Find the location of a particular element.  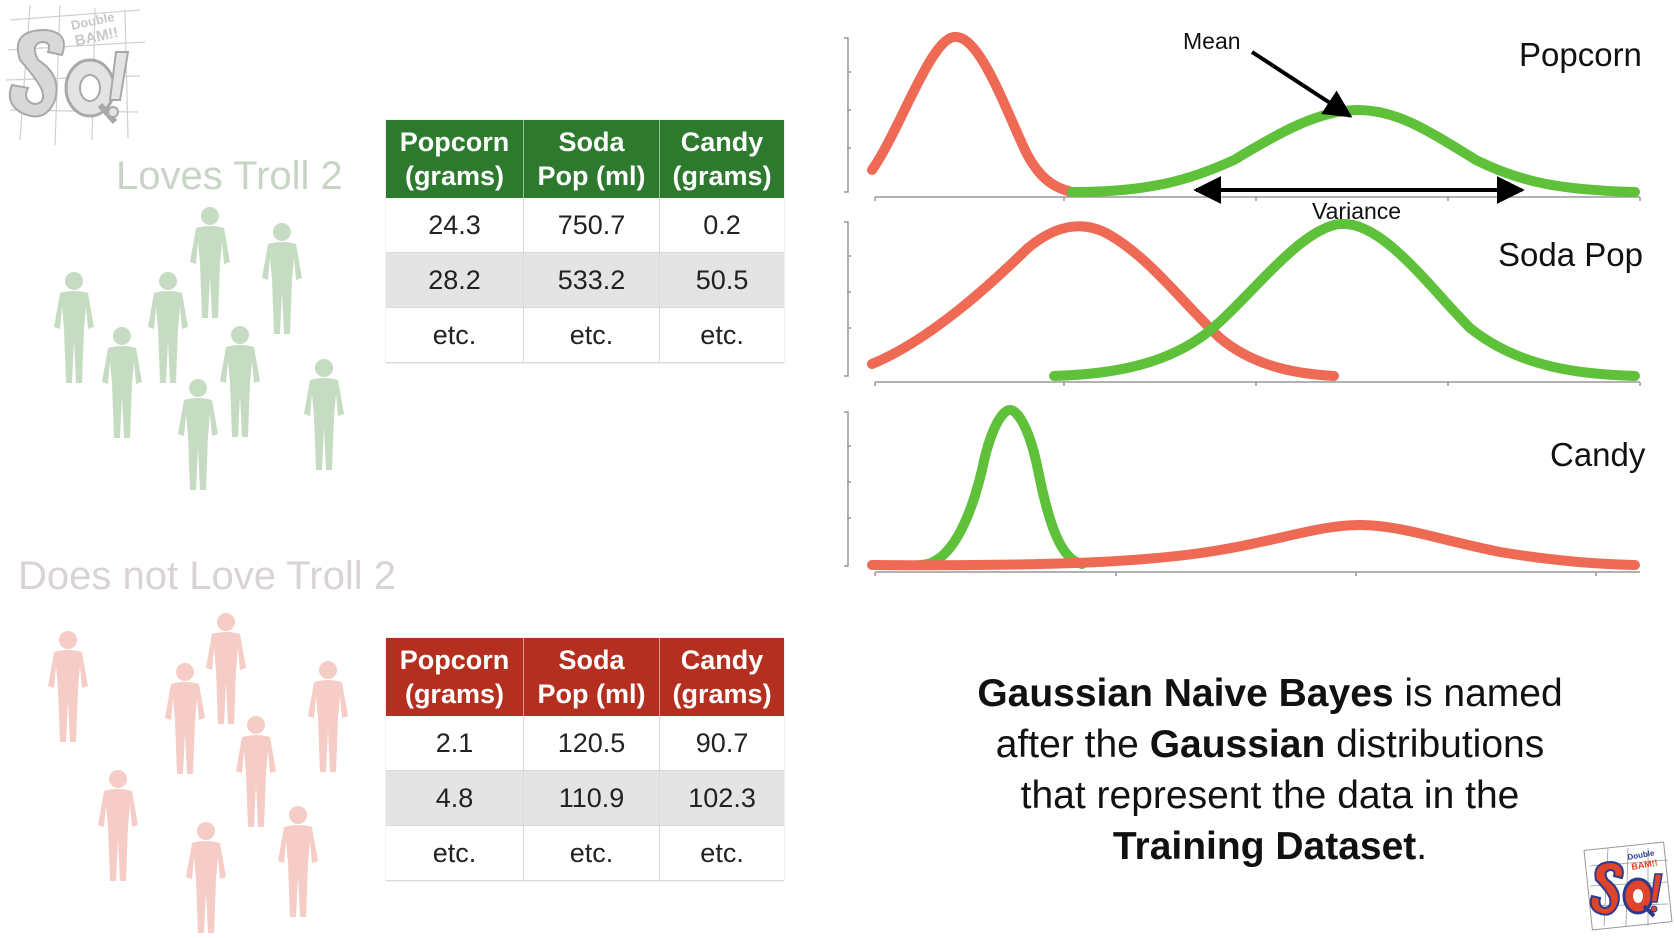

table-row: 24.3 750.7 0.2 is located at coordinates (585, 225).